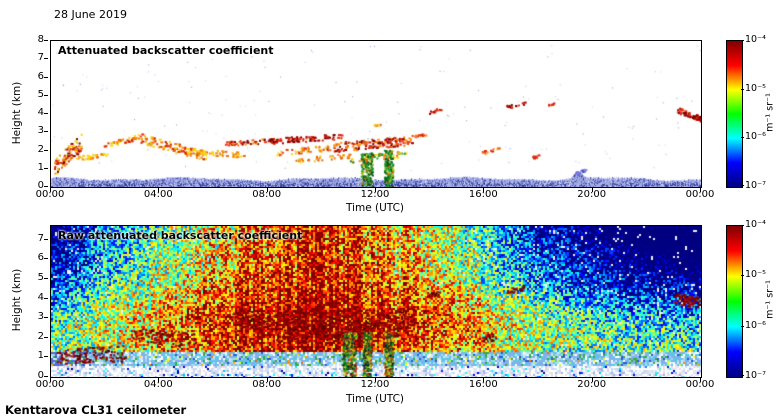 The width and height of the screenshot is (780, 420). I want to click on colorbar-bottom, so click(734, 301).